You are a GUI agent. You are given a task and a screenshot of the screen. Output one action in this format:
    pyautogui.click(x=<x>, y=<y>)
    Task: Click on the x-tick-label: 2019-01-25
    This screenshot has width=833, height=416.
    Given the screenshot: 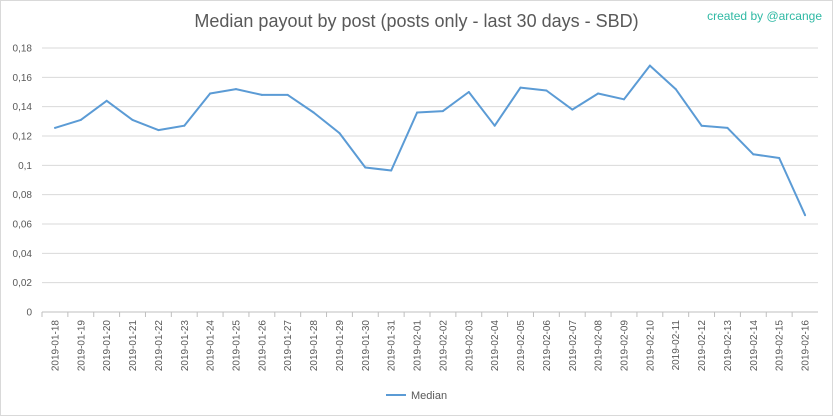 What is the action you would take?
    pyautogui.click(x=237, y=346)
    